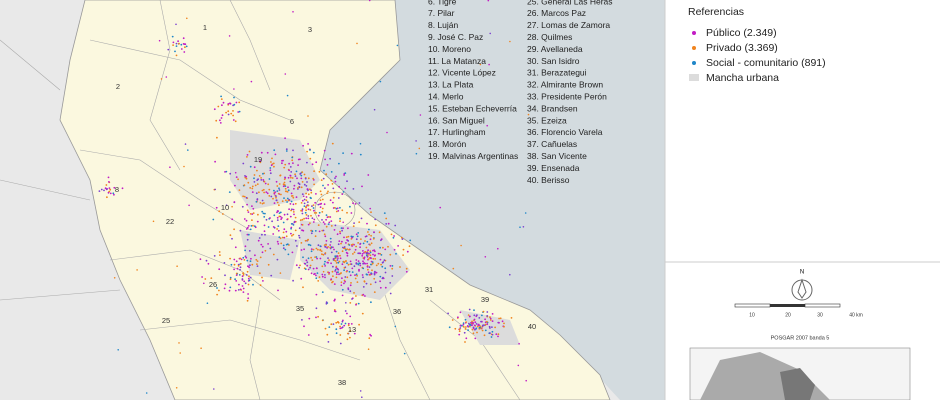 Image resolution: width=940 pixels, height=400 pixels. What do you see at coordinates (225, 207) in the screenshot?
I see `map-label: 10` at bounding box center [225, 207].